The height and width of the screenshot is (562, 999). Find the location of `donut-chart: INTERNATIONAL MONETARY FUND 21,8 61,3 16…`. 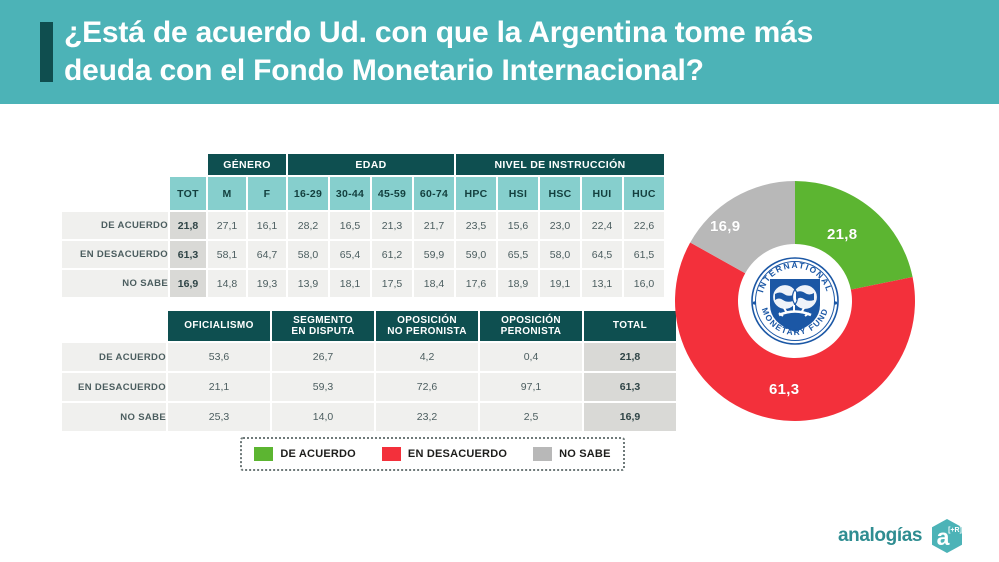

donut-chart: INTERNATIONAL MONETARY FUND 21,8 61,3 16… is located at coordinates (795, 301).